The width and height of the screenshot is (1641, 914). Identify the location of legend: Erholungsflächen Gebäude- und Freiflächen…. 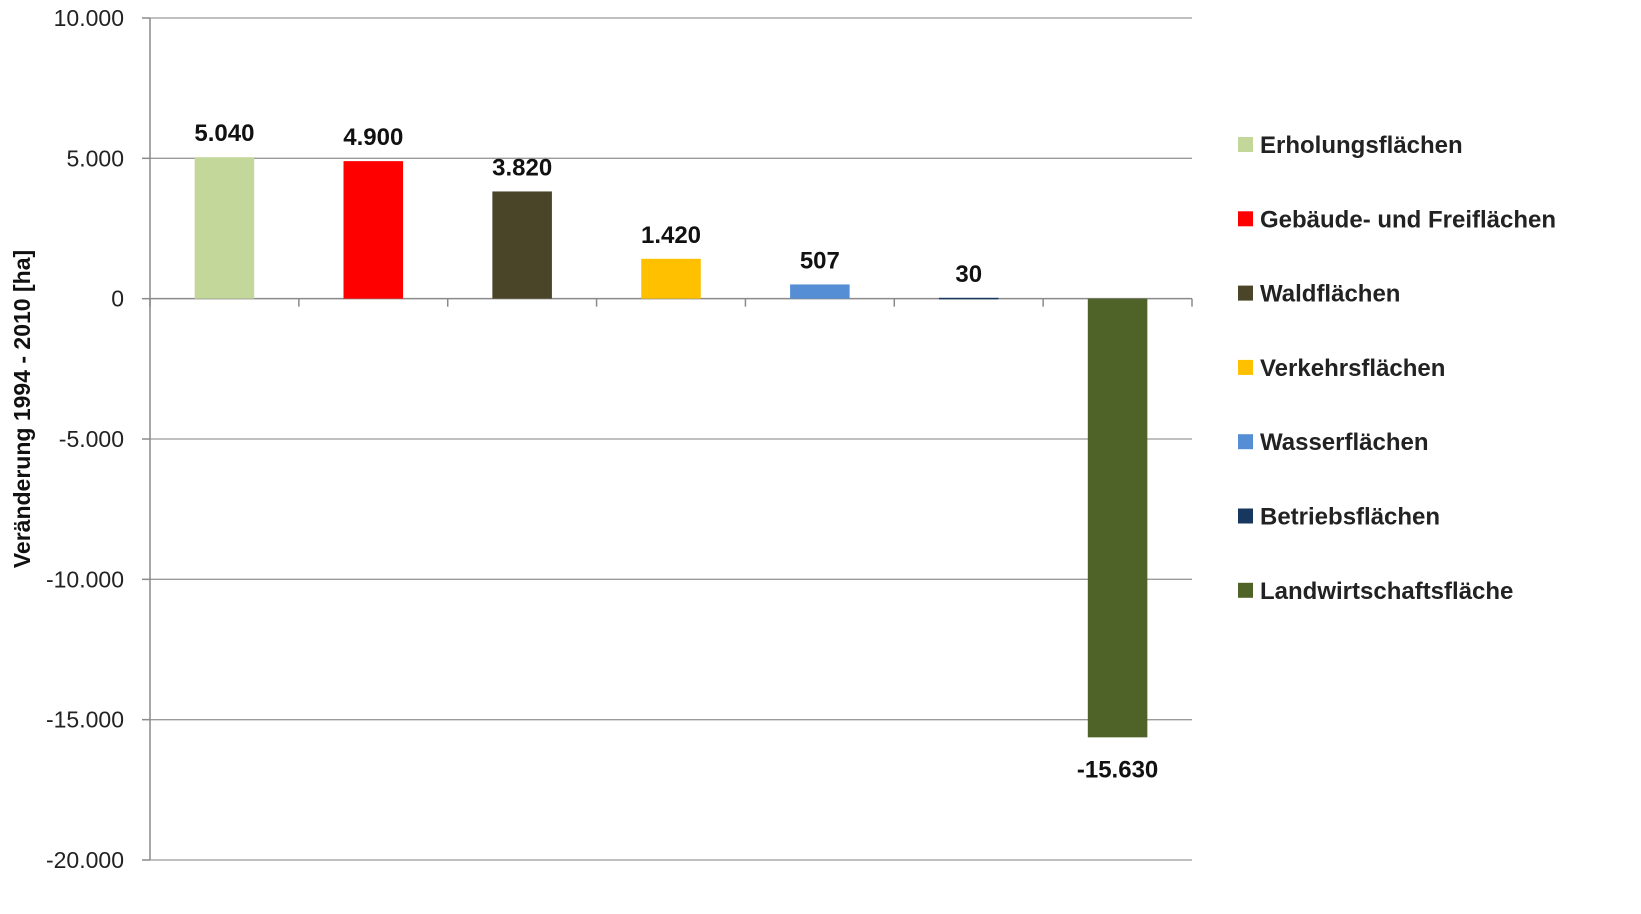
(1397, 368).